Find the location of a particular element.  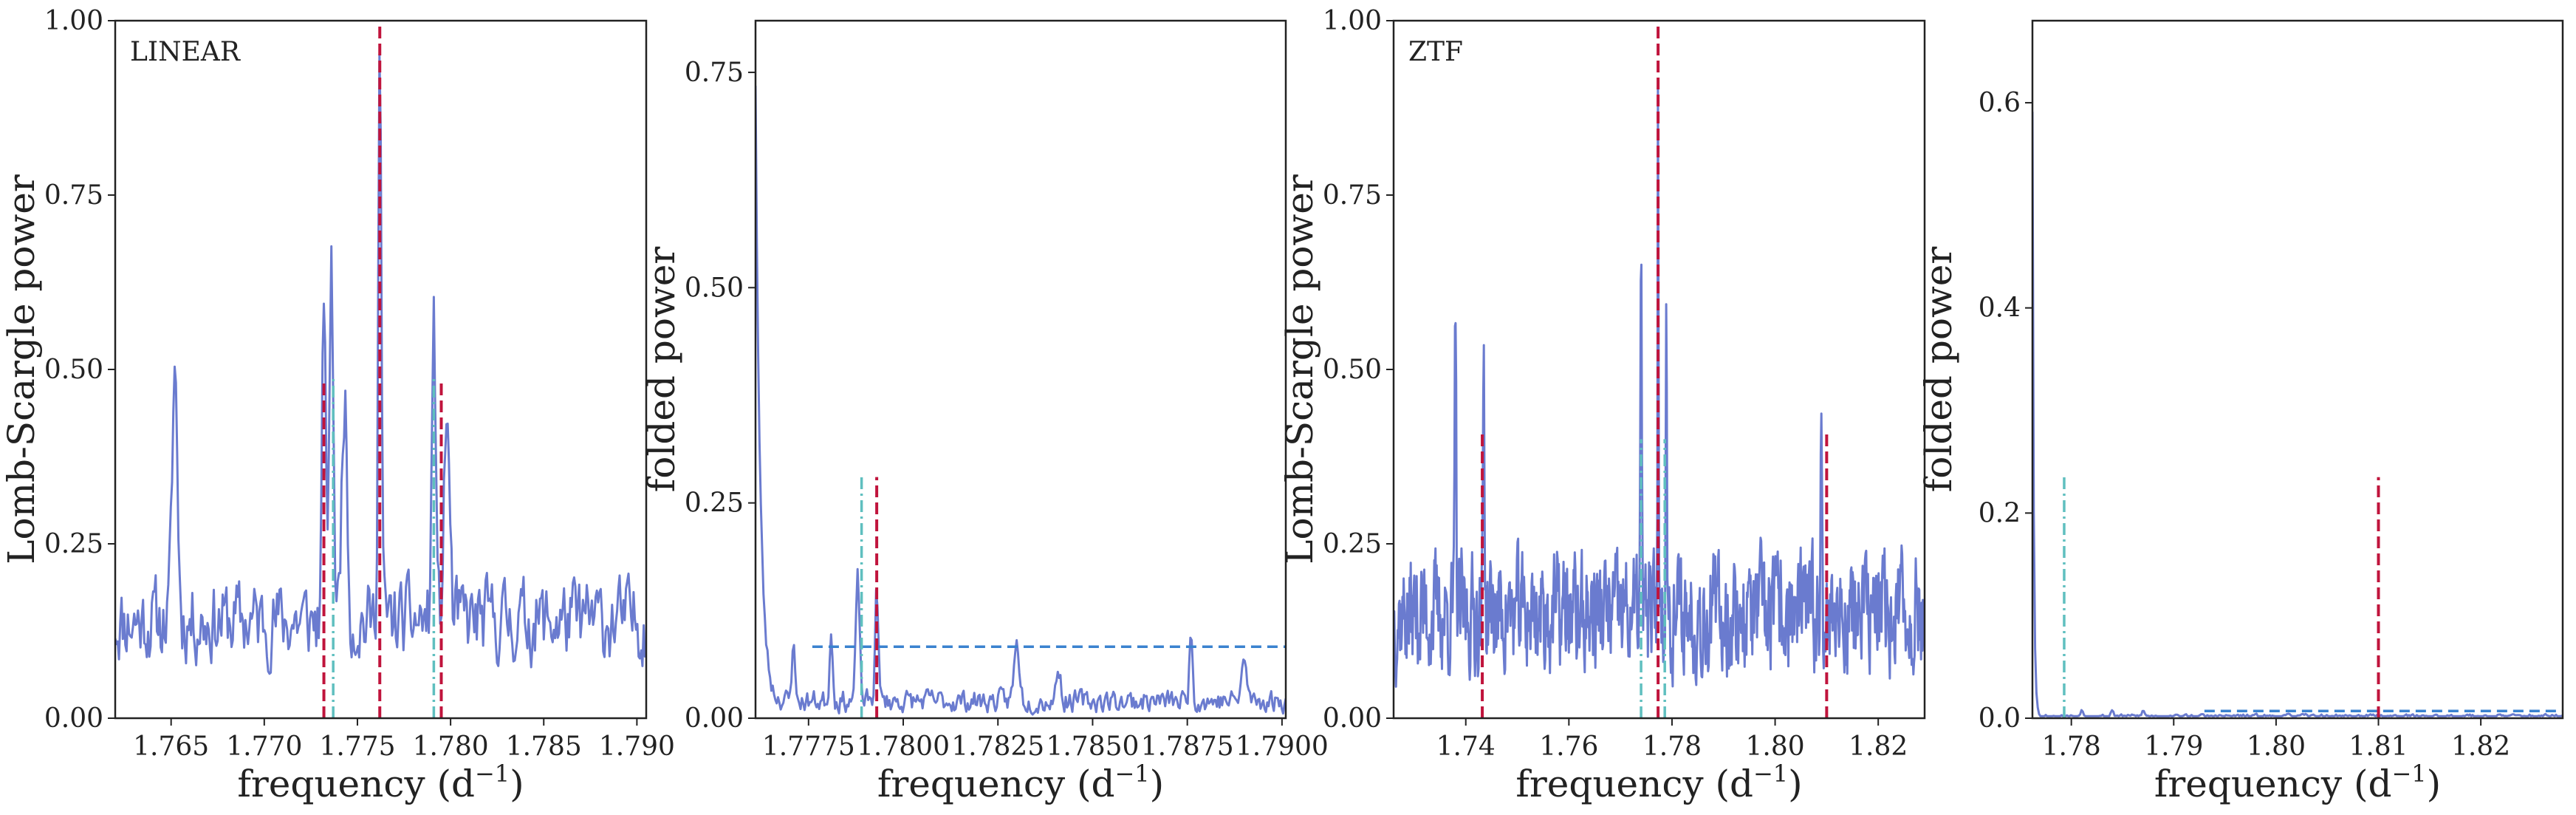

x-tick-label: 1.7900 is located at coordinates (1282, 747).